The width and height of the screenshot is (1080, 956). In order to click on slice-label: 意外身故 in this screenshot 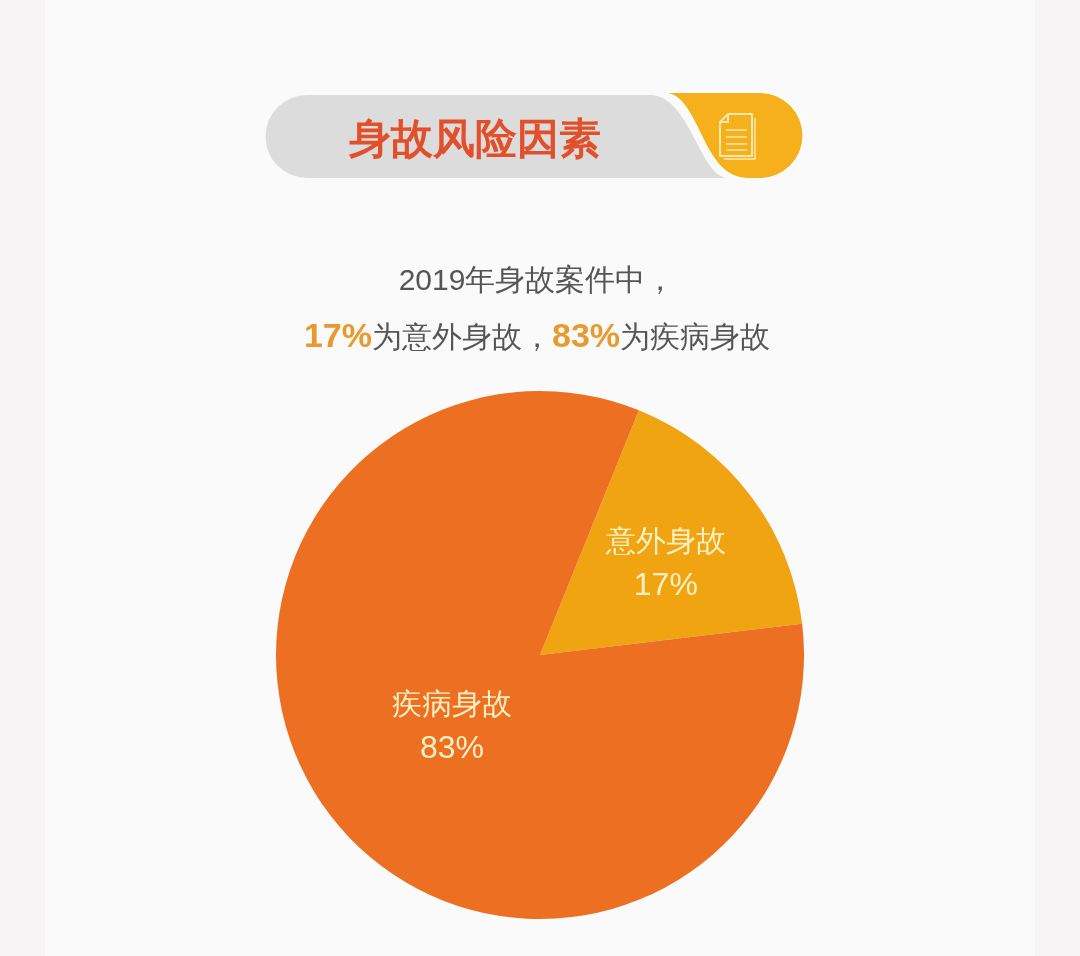, I will do `click(665, 540)`.